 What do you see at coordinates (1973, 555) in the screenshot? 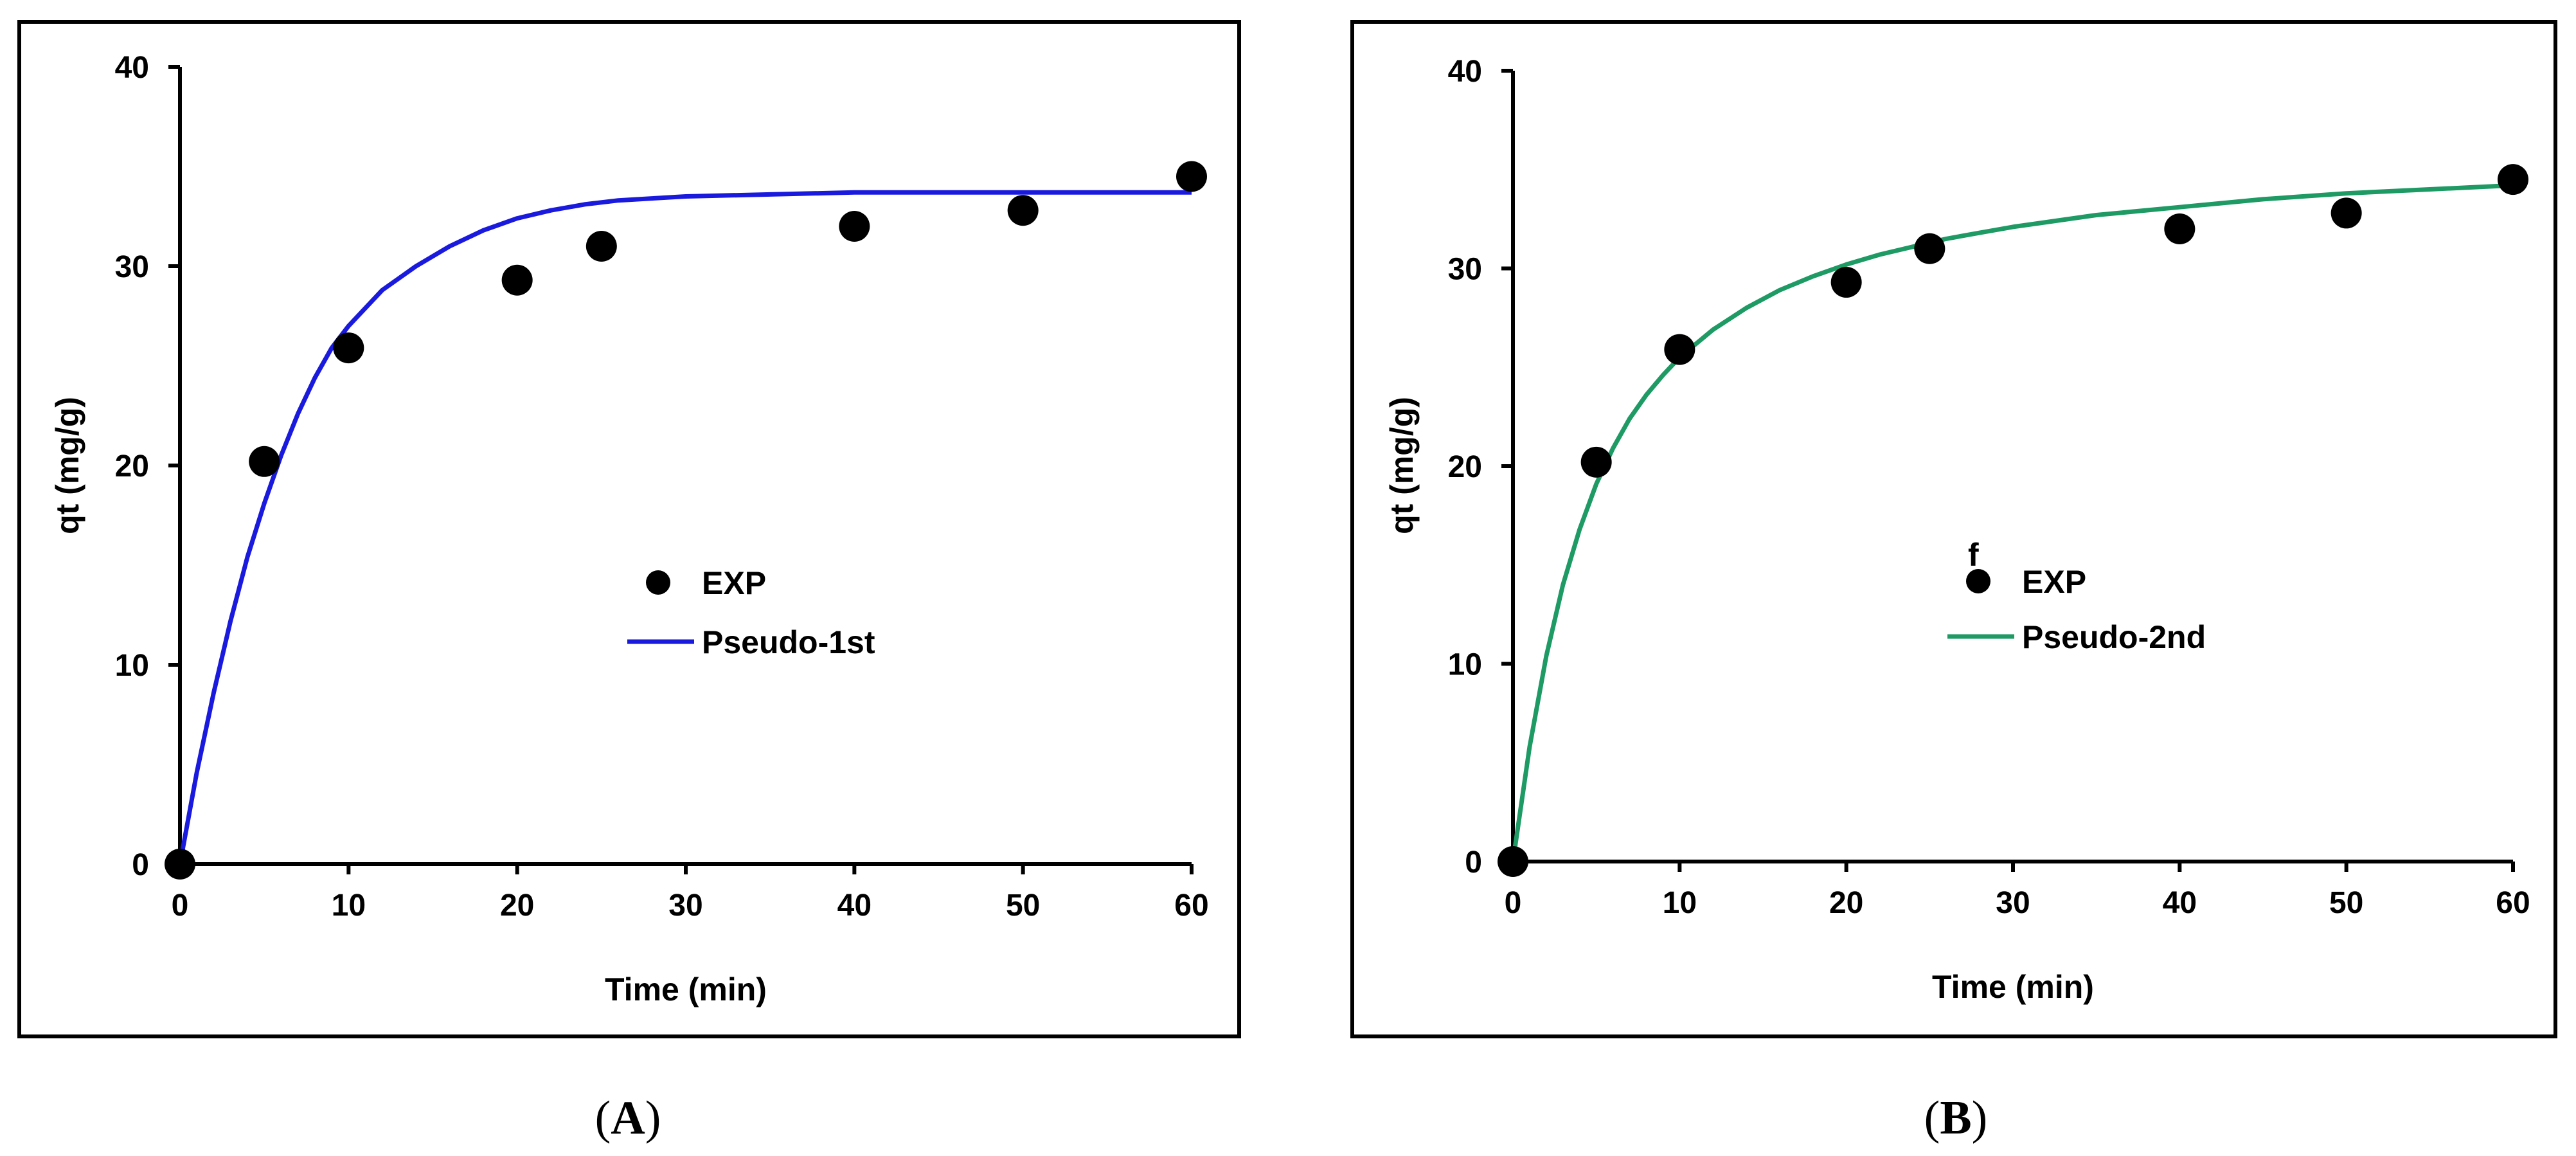
I see `panel-b-legend-stray-mark: f` at bounding box center [1973, 555].